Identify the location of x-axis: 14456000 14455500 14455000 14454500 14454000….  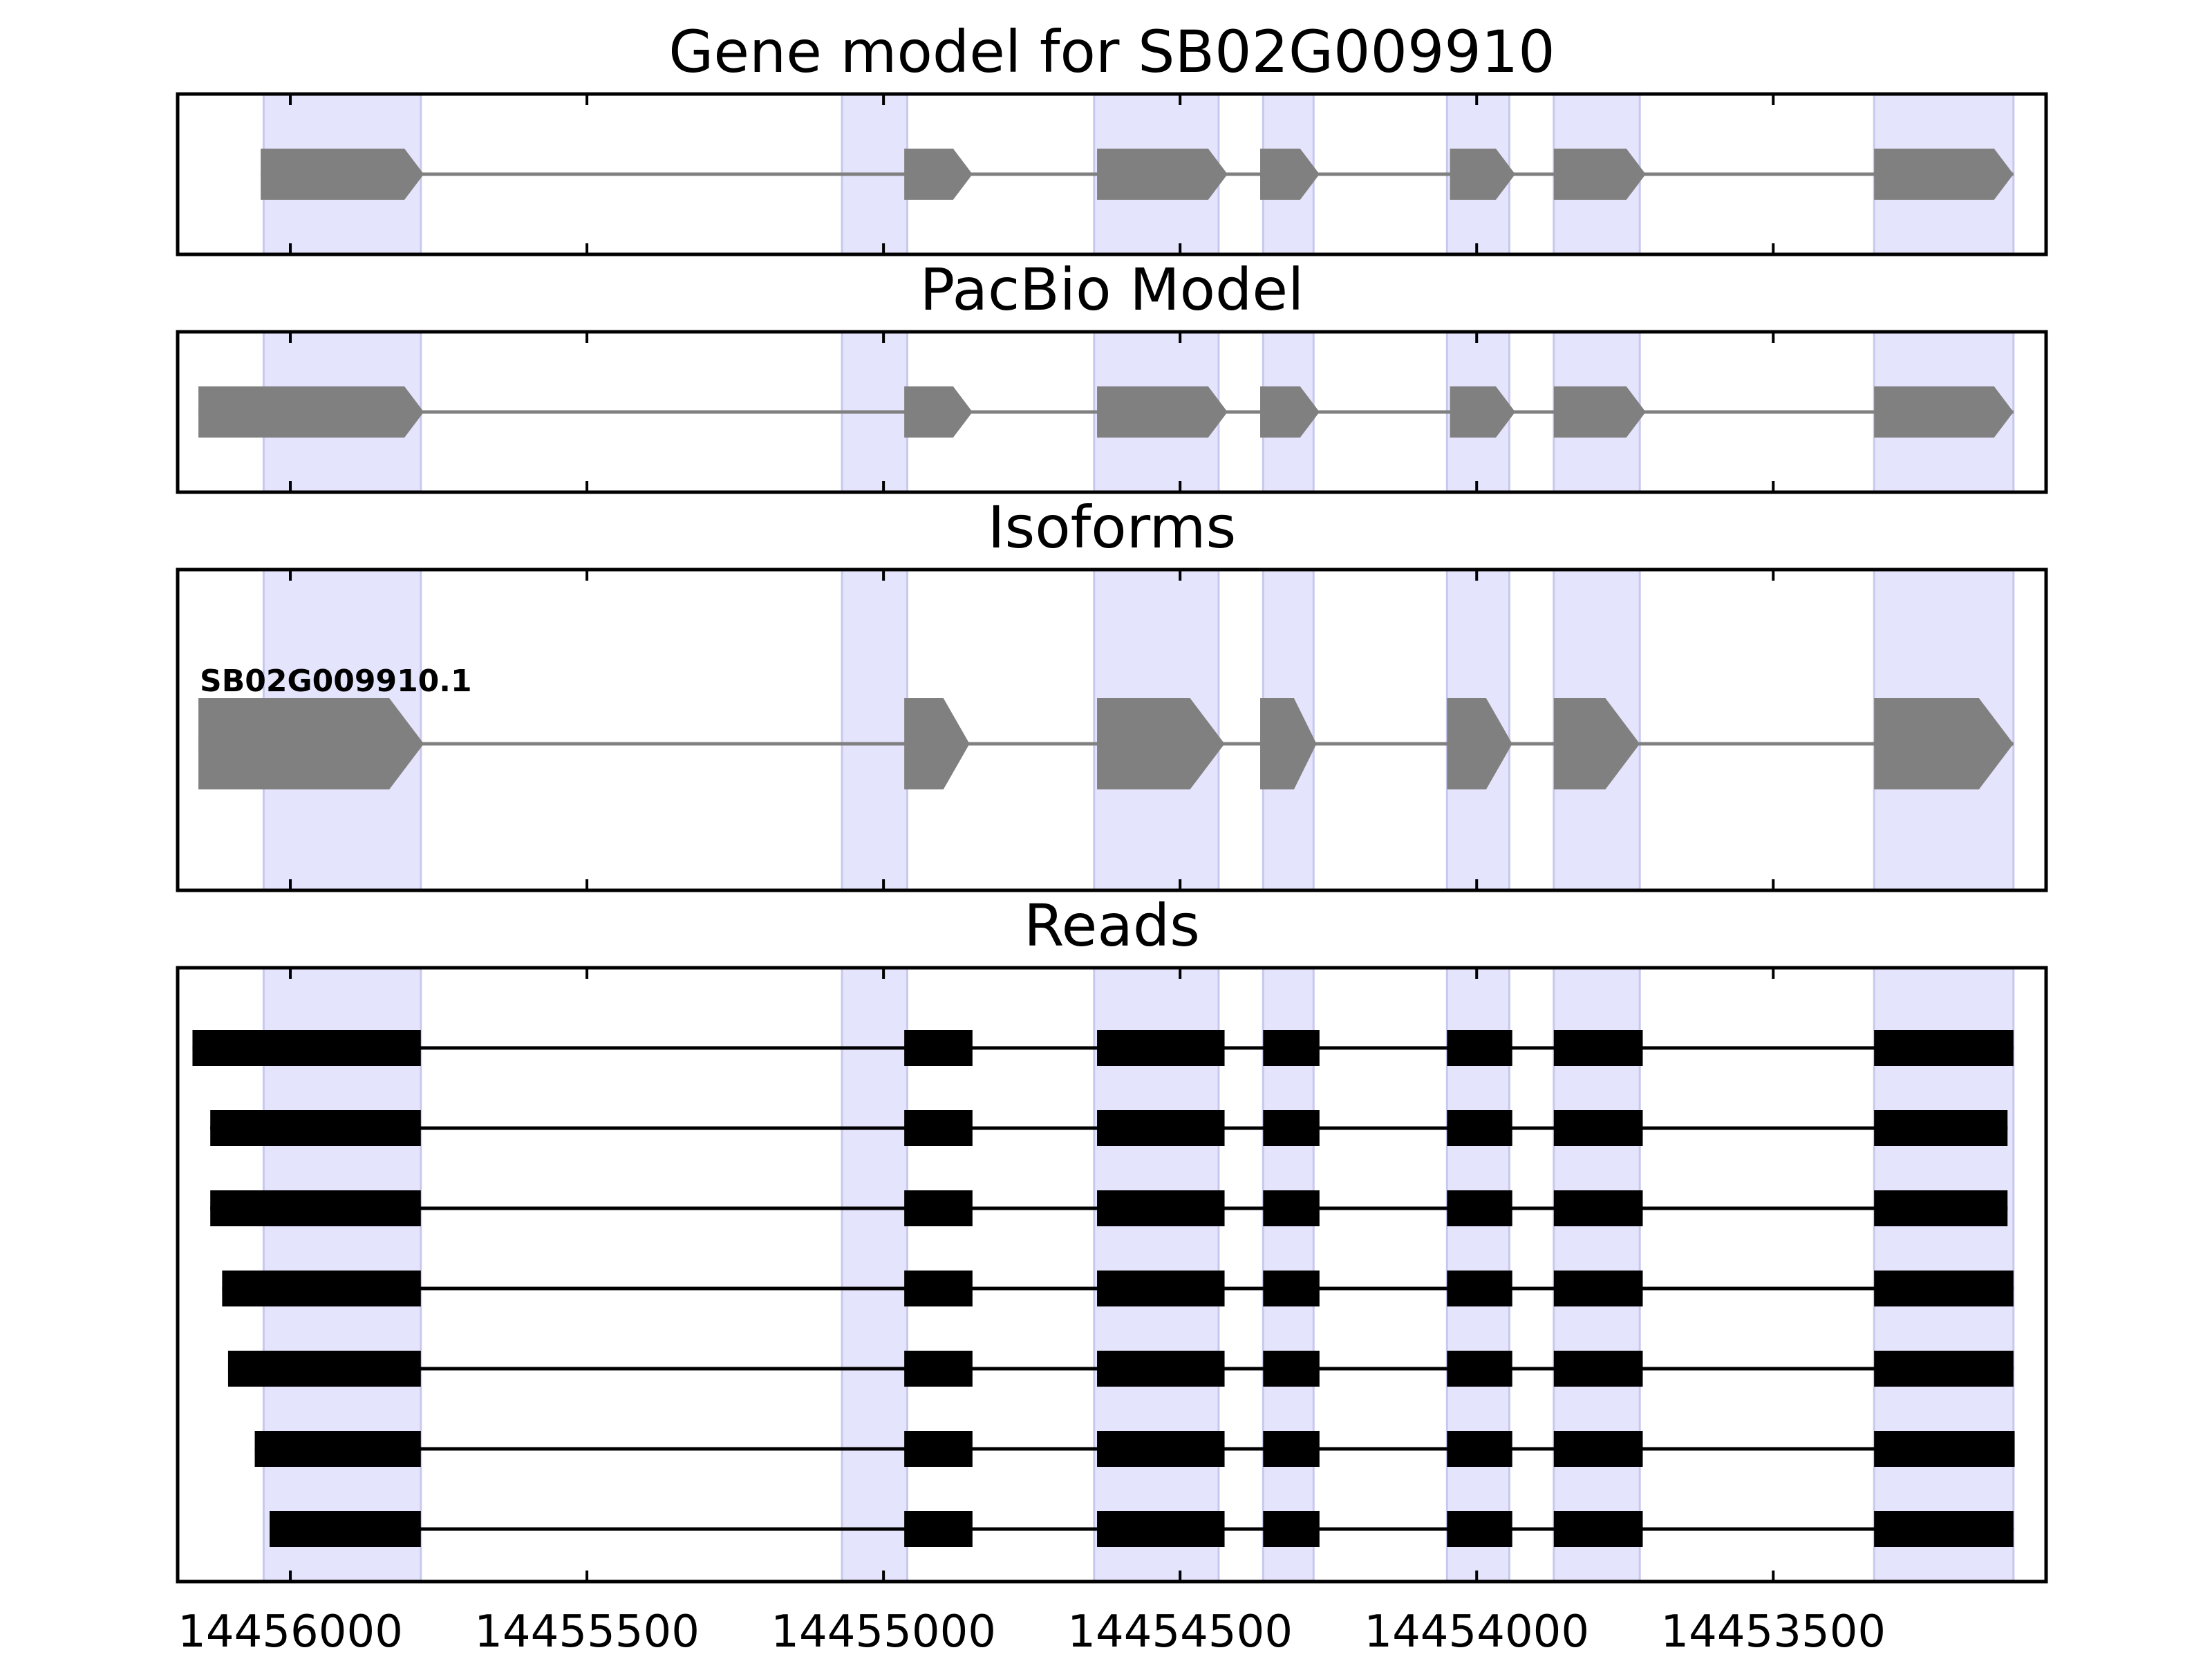
(1032, 1632).